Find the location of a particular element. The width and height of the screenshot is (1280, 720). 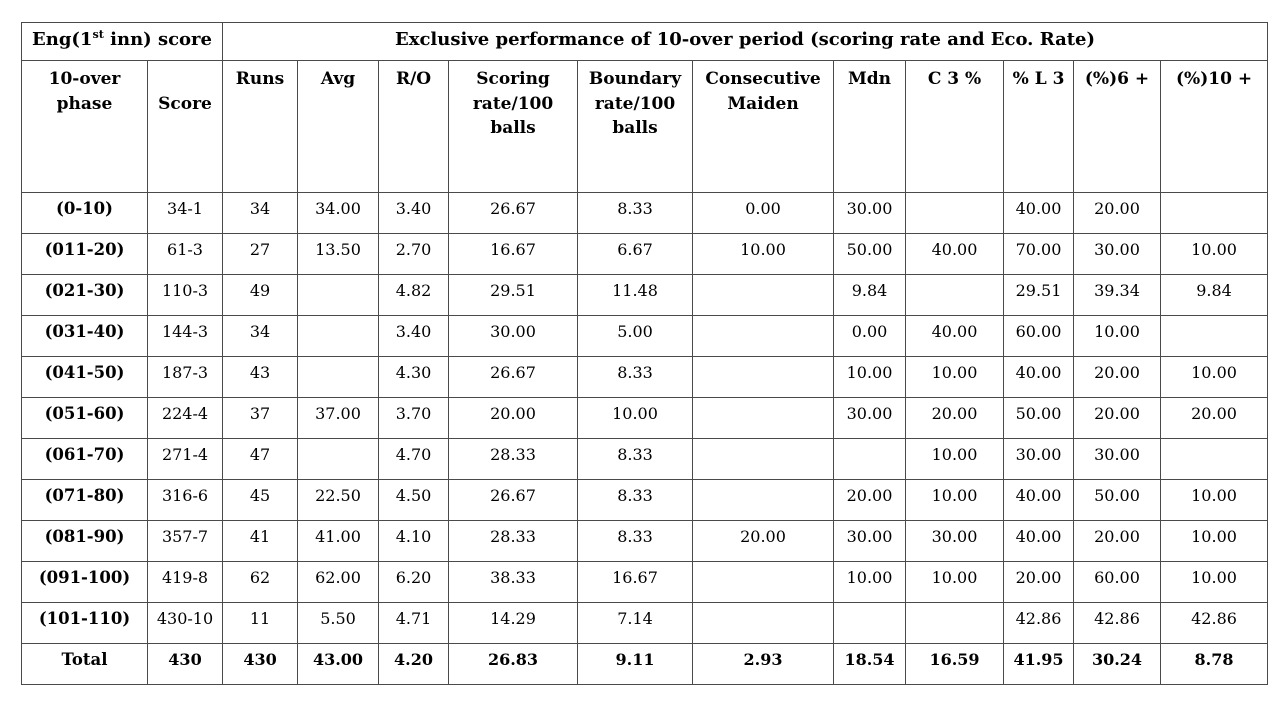

value-cell: 22.50 is located at coordinates (338, 500).